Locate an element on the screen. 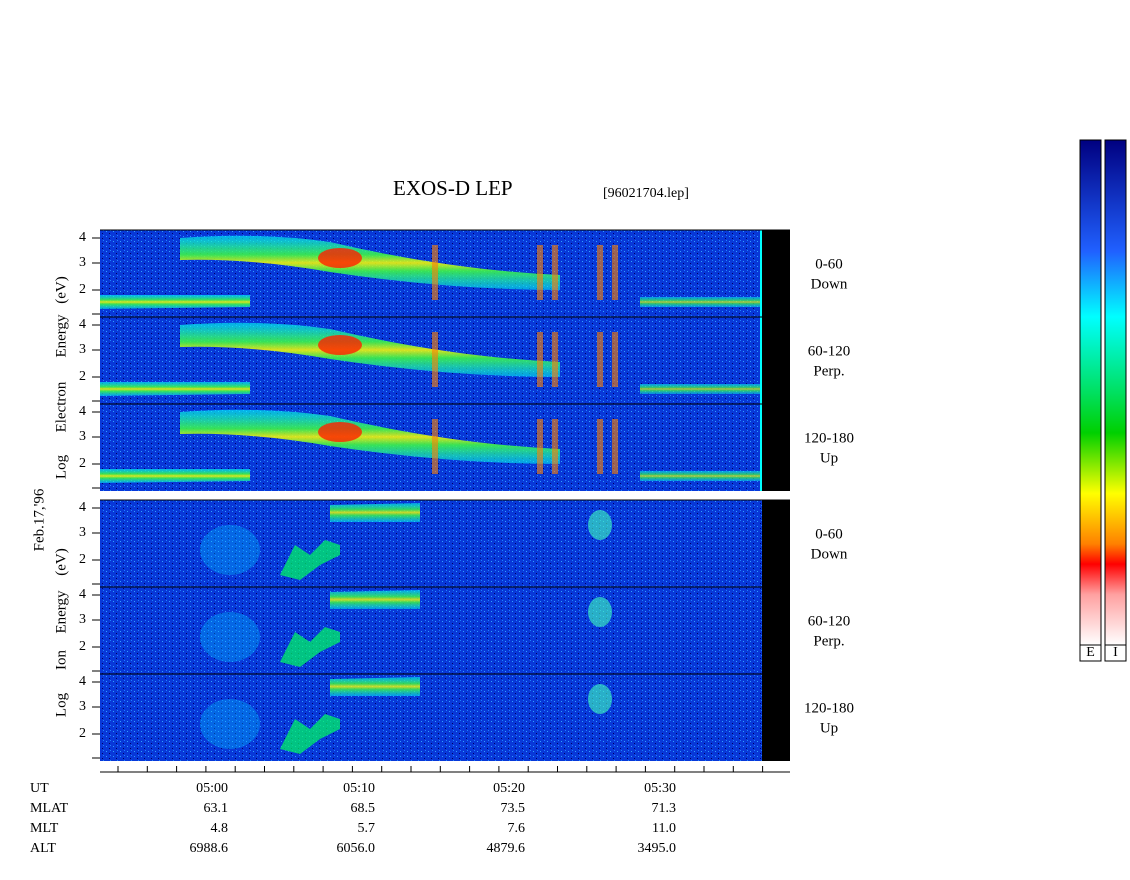 This screenshot has width=1130, height=880. colorbar-label: I is located at coordinates (1115, 652).